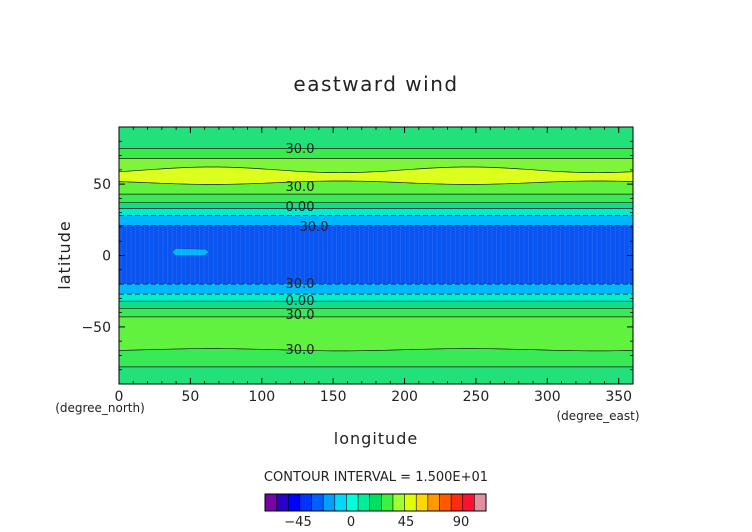 The image size is (752, 532). I want to click on chart-title: eastward wind, so click(375, 84).